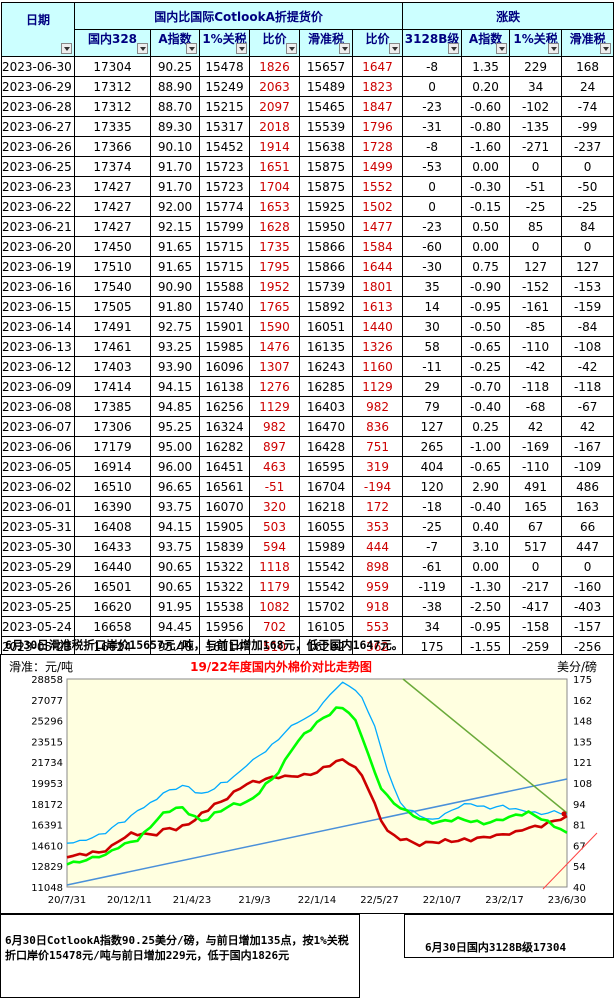 Image resolution: width=615 pixels, height=998 pixels. I want to click on table-cell: 2023-05-26, so click(38, 586).